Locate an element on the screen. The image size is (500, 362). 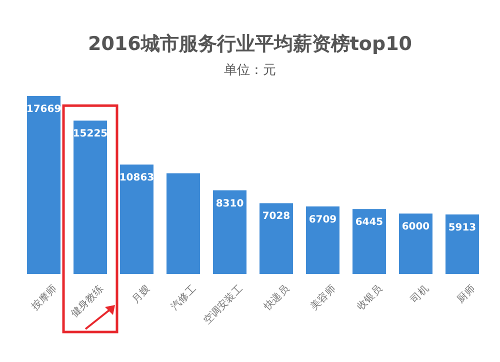
x-tick-label: 健身教练 is located at coordinates (87, 301).